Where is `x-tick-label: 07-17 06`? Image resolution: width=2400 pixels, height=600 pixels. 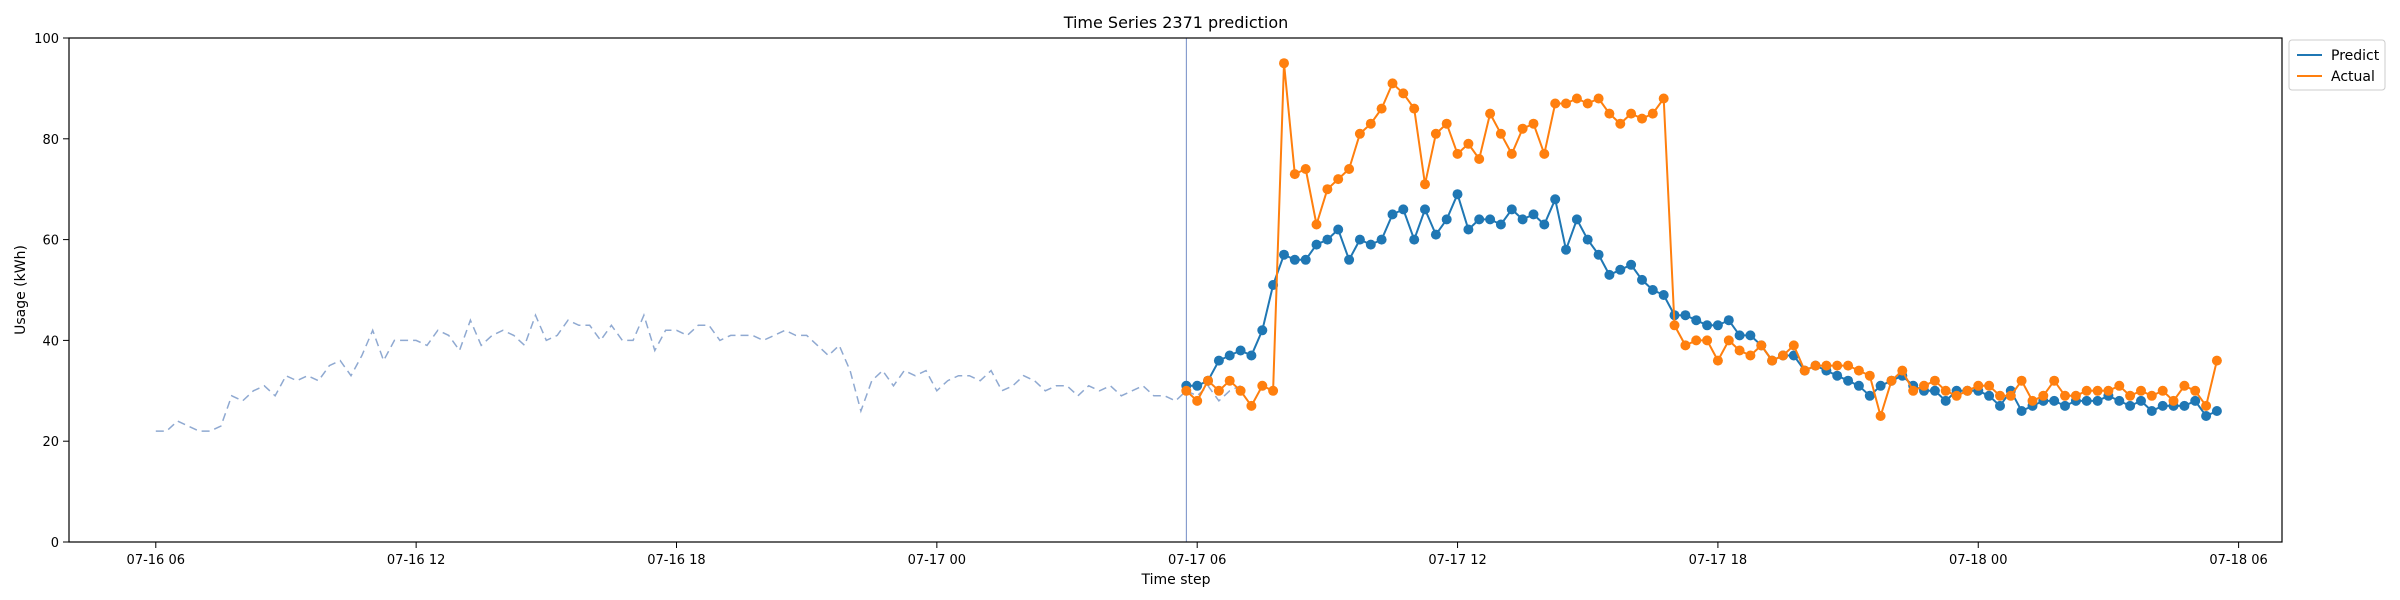 x-tick-label: 07-17 06 is located at coordinates (1197, 560).